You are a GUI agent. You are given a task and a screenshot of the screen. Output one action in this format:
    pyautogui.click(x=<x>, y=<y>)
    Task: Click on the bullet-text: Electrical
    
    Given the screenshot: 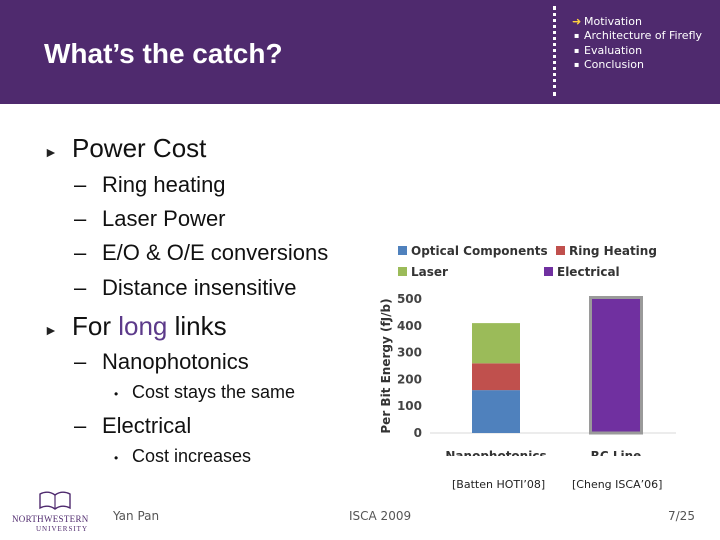 What is the action you would take?
    pyautogui.click(x=147, y=425)
    